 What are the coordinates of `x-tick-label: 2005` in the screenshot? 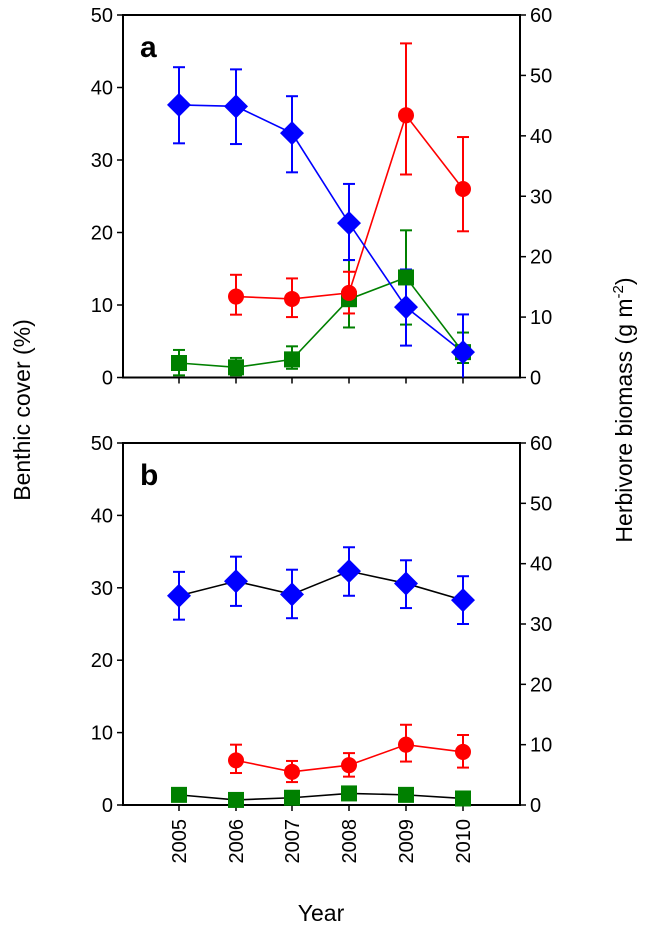 It's located at (180, 841).